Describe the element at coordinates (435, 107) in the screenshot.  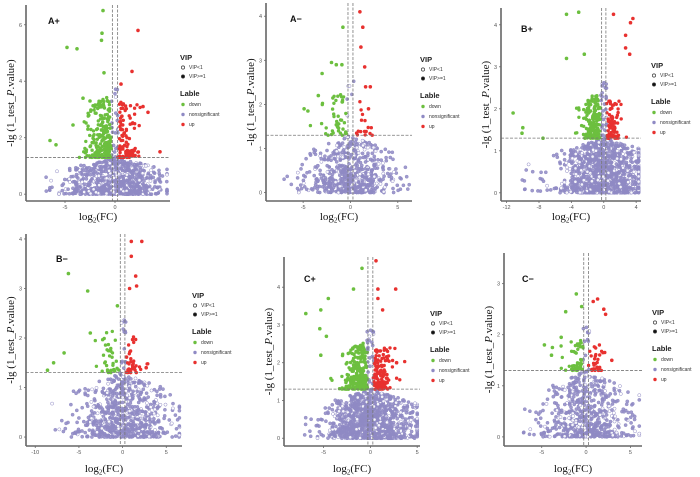
I see `legend-label-entry: down` at that location.